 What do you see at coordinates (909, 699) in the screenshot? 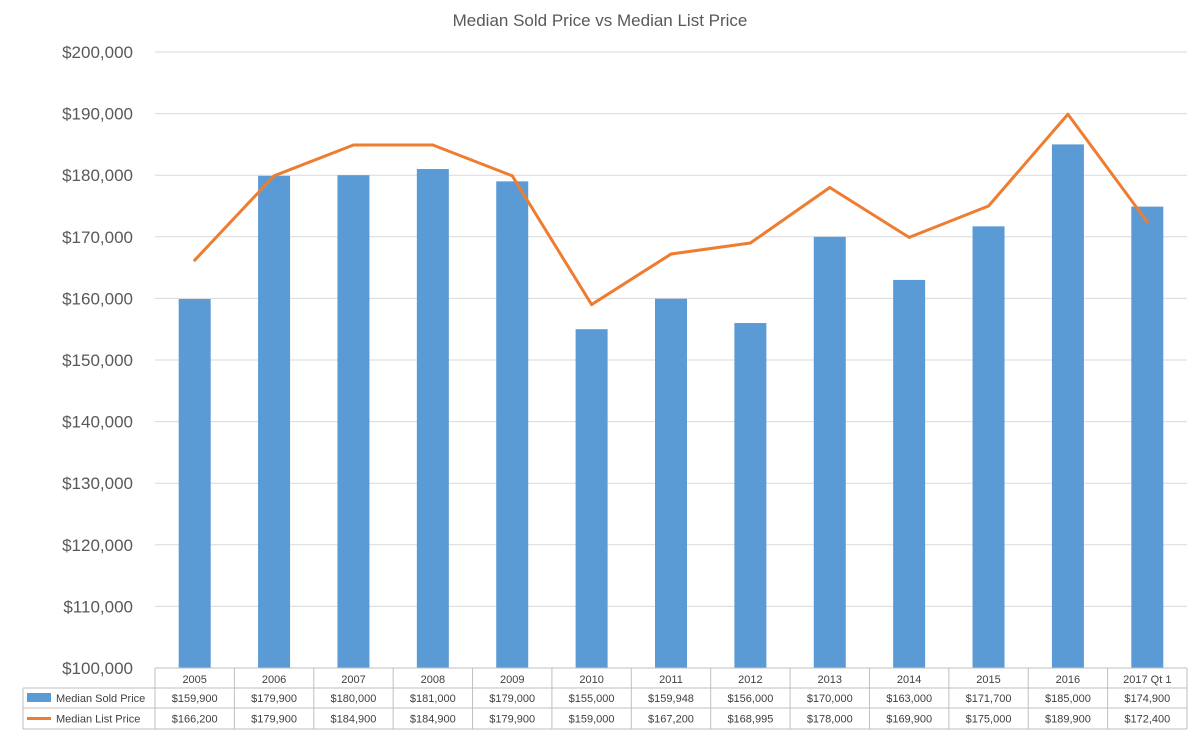
I see `data-label: $163,000` at bounding box center [909, 699].